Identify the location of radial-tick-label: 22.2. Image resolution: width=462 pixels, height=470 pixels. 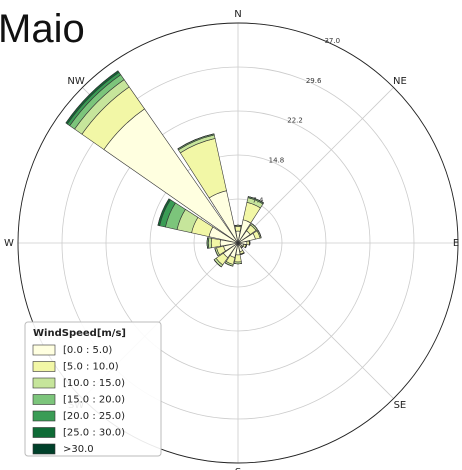
(295, 121).